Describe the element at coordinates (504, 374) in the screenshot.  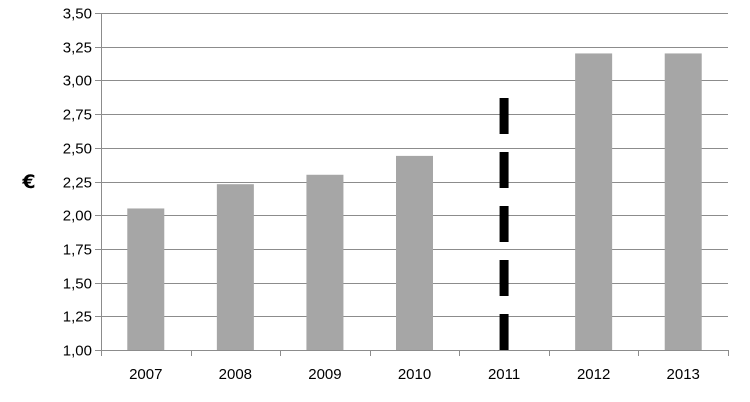
I see `x-tick-label: 2011` at that location.